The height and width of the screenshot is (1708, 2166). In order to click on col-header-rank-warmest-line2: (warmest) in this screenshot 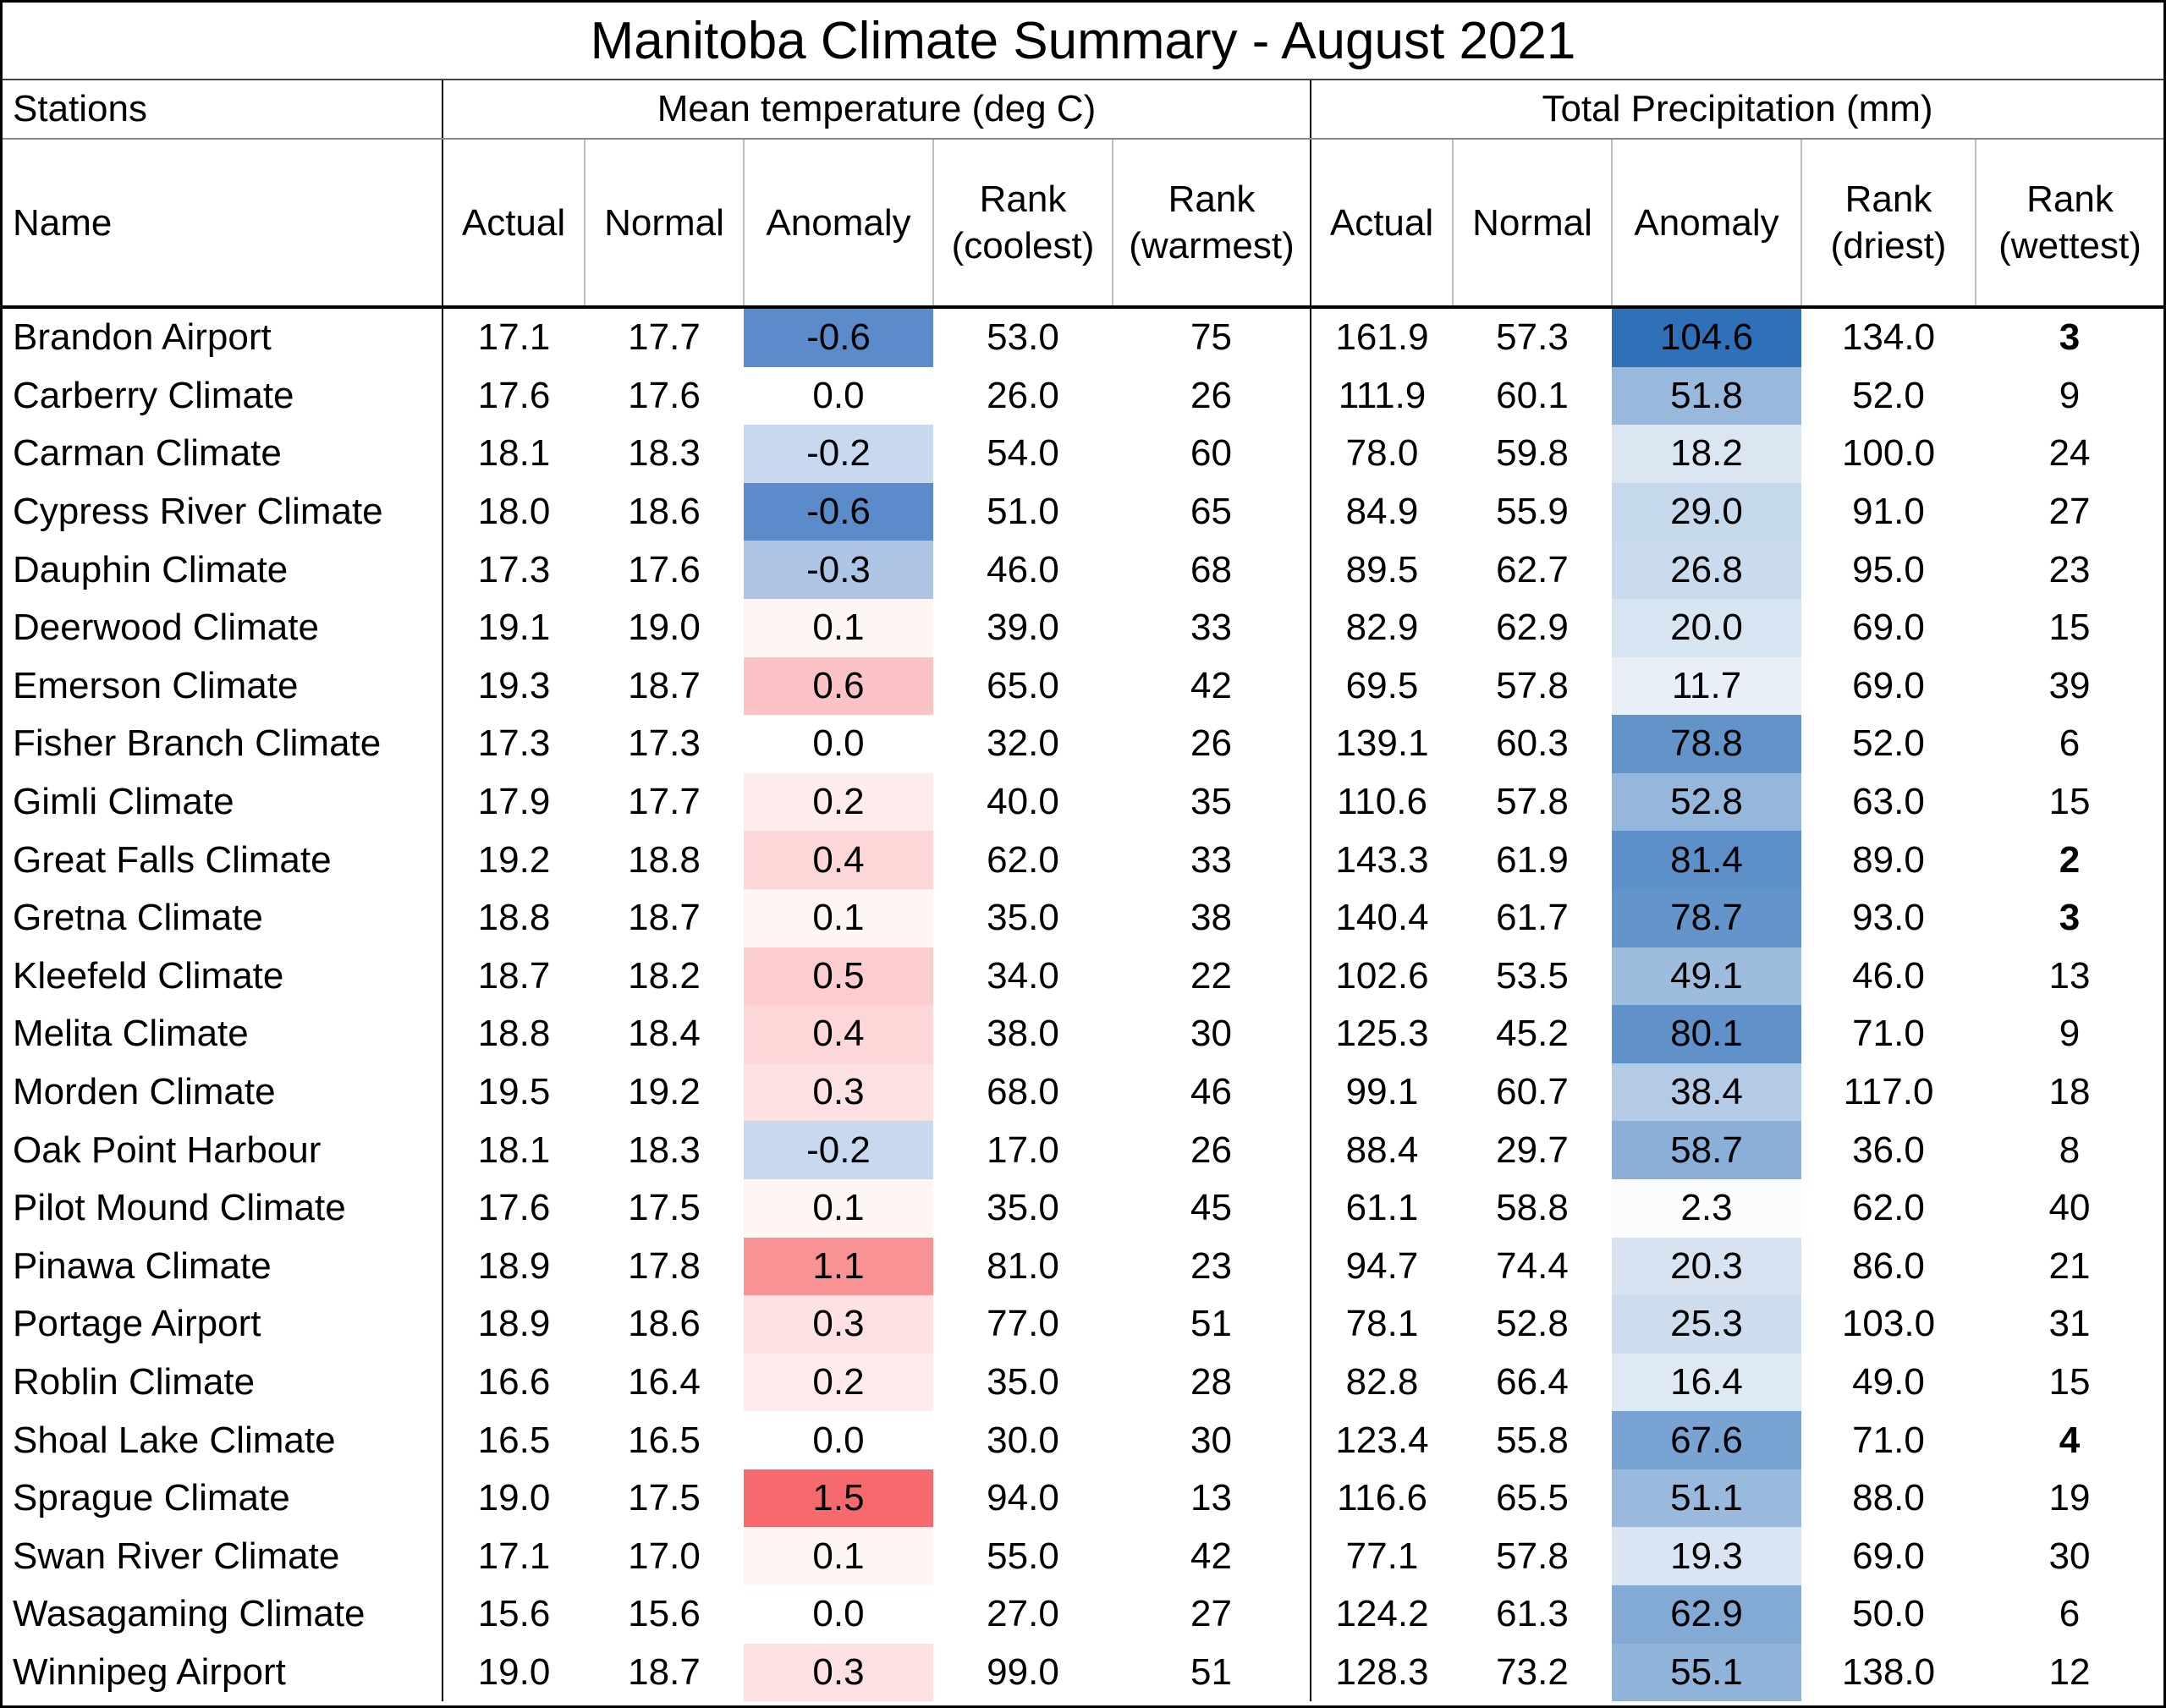, I will do `click(1212, 245)`.